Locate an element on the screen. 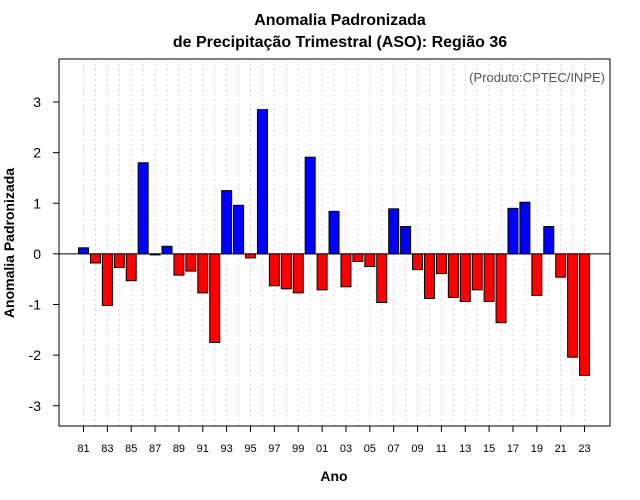 This screenshot has height=500, width=640. x-tick-label: 83 is located at coordinates (107, 449).